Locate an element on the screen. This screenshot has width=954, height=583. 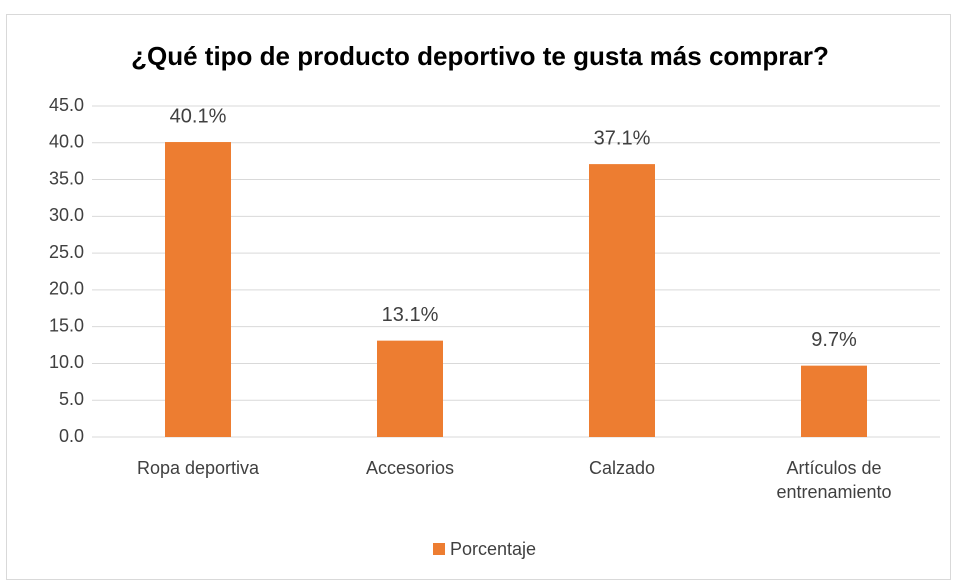
x-tick-label: Artículos de entrenamiento is located at coordinates (834, 480).